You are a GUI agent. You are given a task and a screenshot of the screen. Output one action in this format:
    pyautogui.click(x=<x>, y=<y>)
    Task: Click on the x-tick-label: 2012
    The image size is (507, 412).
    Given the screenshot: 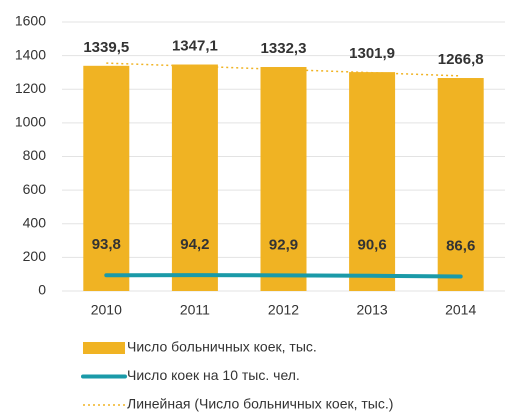 What is the action you would take?
    pyautogui.click(x=283, y=310)
    